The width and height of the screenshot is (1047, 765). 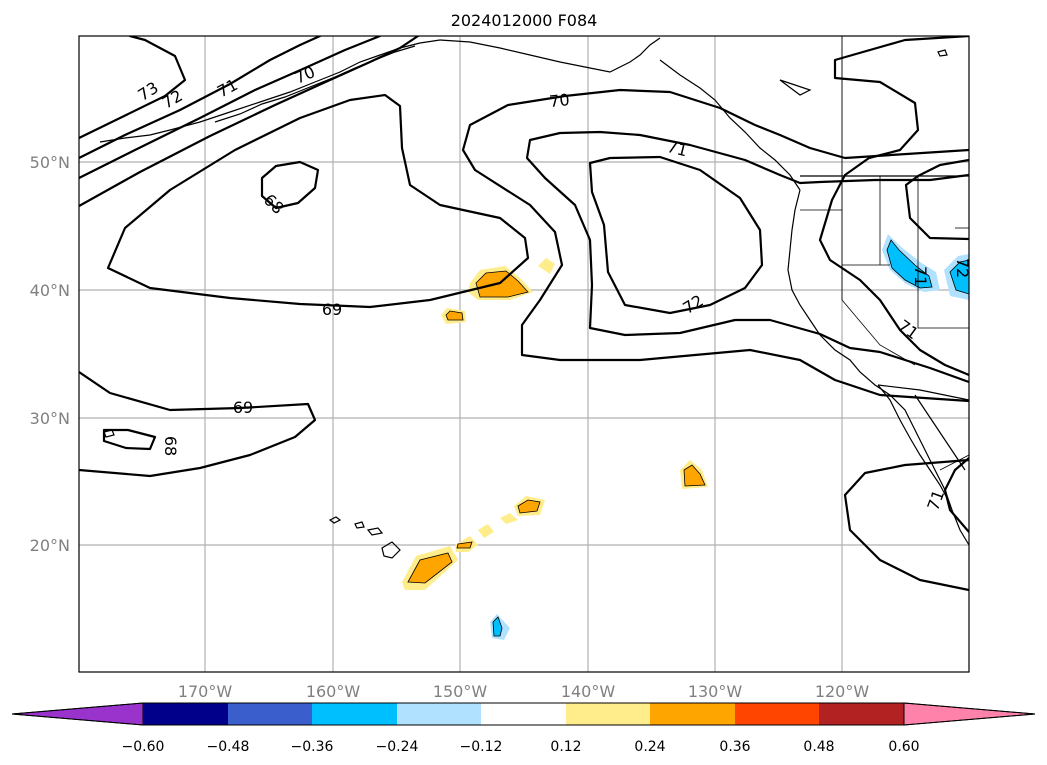 What do you see at coordinates (198, 424) in the screenshot?
I see `contour-69-southwest` at bounding box center [198, 424].